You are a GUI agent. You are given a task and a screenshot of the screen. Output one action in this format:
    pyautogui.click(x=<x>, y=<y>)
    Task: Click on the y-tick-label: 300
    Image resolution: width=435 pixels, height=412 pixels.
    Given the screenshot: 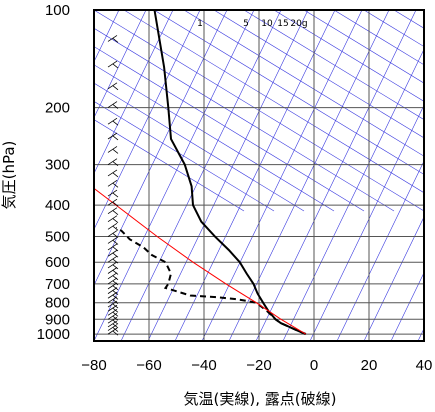 What is the action you would take?
    pyautogui.click(x=57, y=165)
    